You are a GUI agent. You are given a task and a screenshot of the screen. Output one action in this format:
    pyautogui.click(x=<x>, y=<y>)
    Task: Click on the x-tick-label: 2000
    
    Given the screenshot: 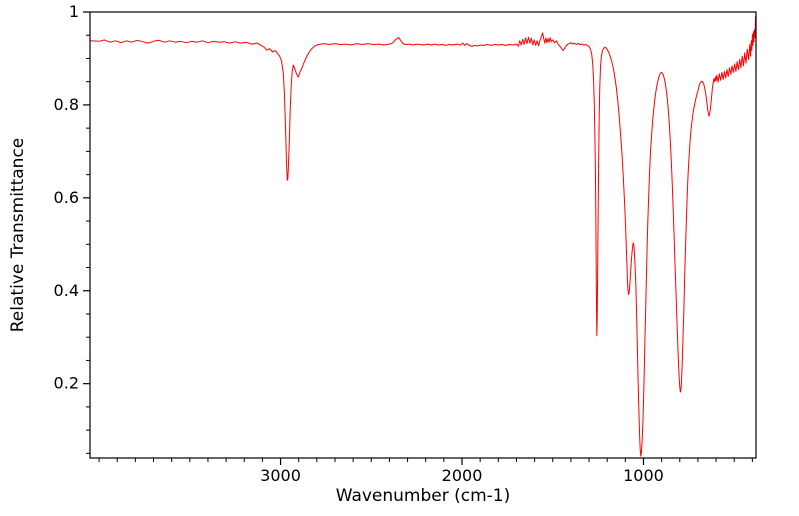 What is the action you would take?
    pyautogui.click(x=462, y=475)
    